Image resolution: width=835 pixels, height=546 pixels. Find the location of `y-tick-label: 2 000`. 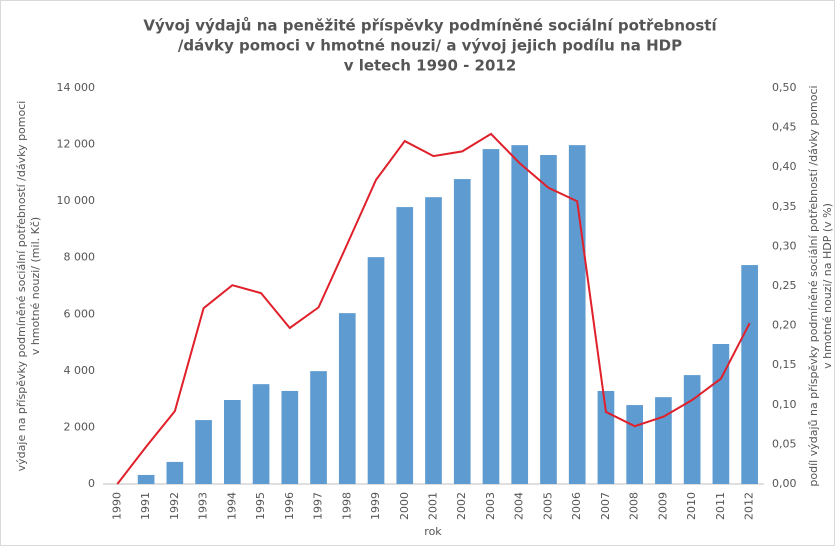

y-tick-label: 2 000 is located at coordinates (80, 426).